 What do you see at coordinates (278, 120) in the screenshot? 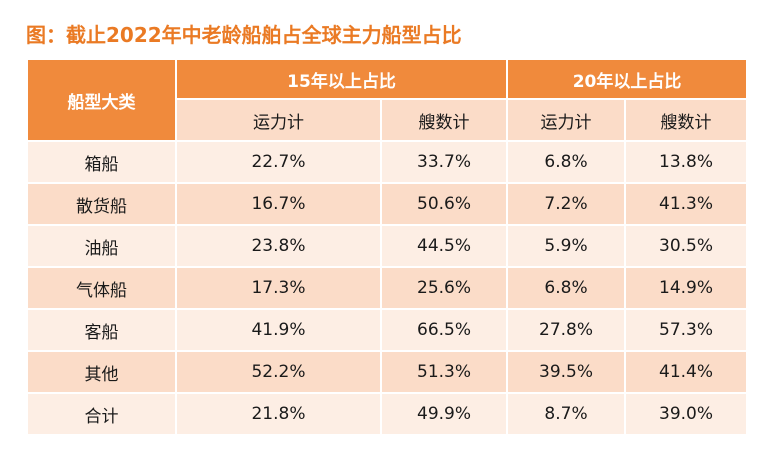
I see `subheader-capacity-15y: 运力计` at bounding box center [278, 120].